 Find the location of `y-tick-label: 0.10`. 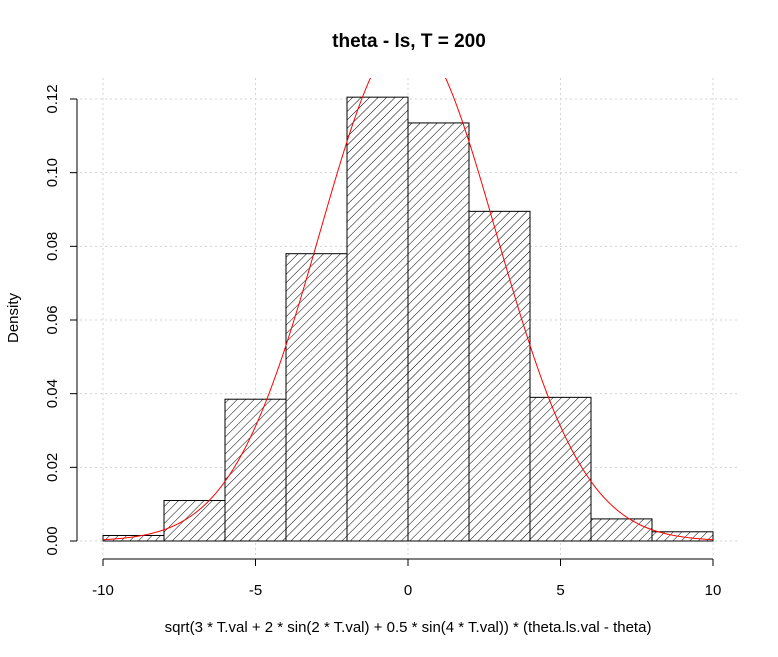

y-tick-label: 0.10 is located at coordinates (52, 172).